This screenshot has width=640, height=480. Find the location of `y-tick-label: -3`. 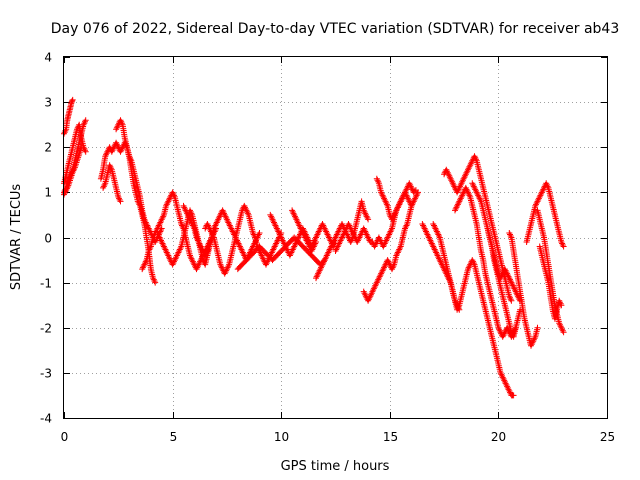

y-tick-label: -3 is located at coordinates (46, 374).